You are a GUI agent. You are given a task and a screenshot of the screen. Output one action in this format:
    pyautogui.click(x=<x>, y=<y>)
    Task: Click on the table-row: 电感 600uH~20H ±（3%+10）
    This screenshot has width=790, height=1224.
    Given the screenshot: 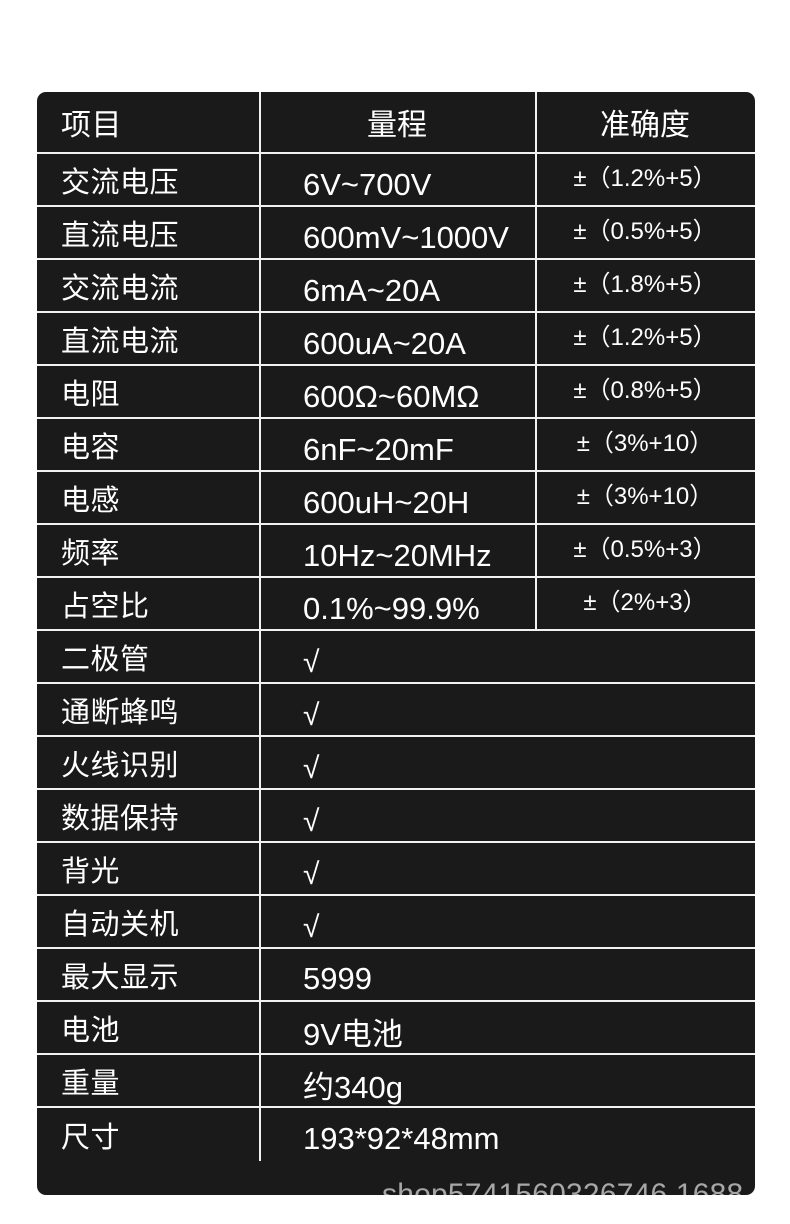 What is the action you would take?
    pyautogui.click(x=396, y=498)
    